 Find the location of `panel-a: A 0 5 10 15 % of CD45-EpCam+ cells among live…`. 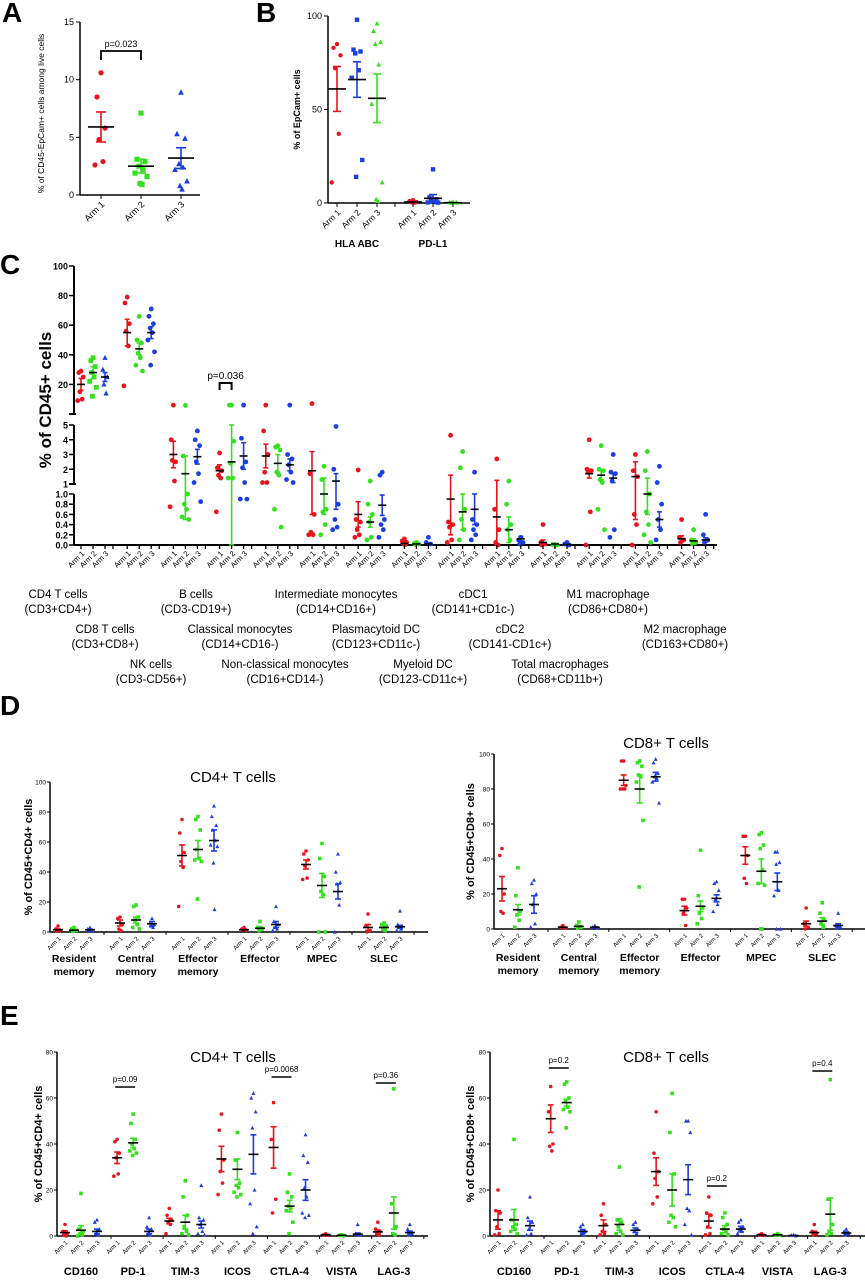

panel-a: A 0 5 10 15 % of CD45-EpCam+ cells among live… is located at coordinates (101, 111).